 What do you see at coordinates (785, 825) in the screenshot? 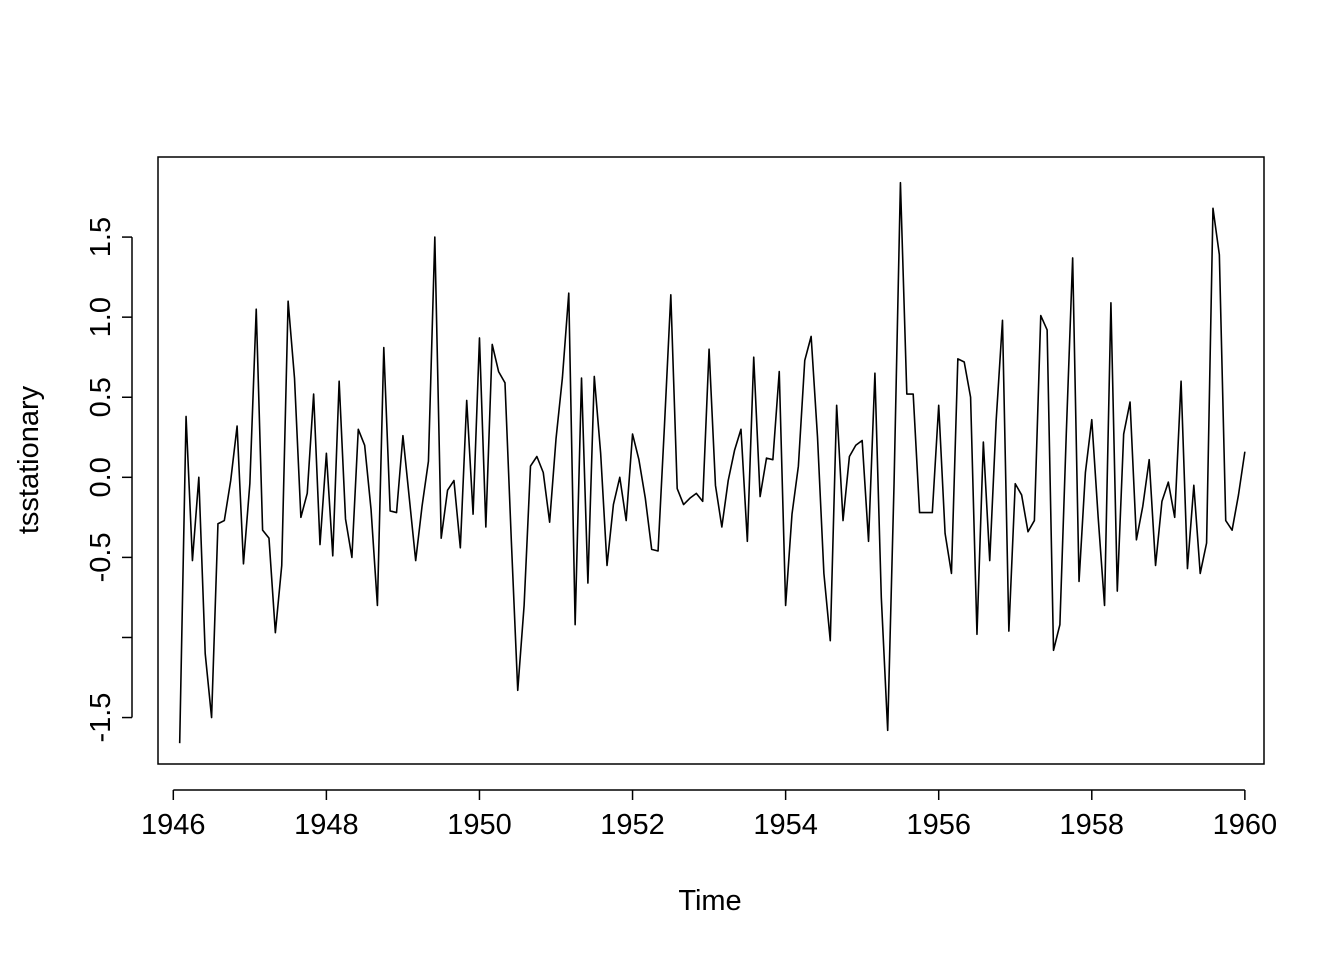
I see `x-tick-label: 1954` at bounding box center [785, 825].